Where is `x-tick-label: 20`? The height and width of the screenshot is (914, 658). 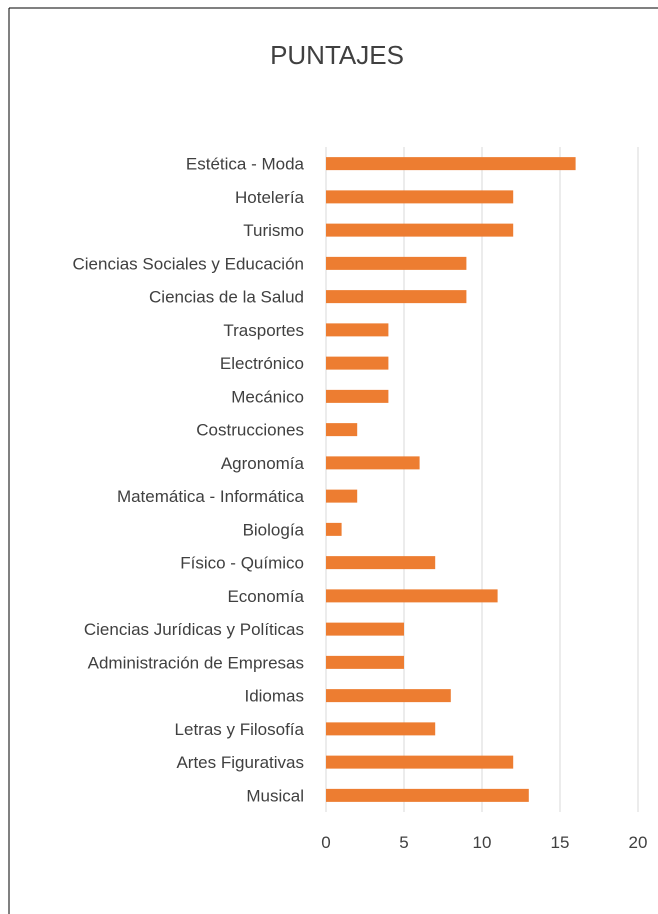
x-tick-label: 20 is located at coordinates (638, 842).